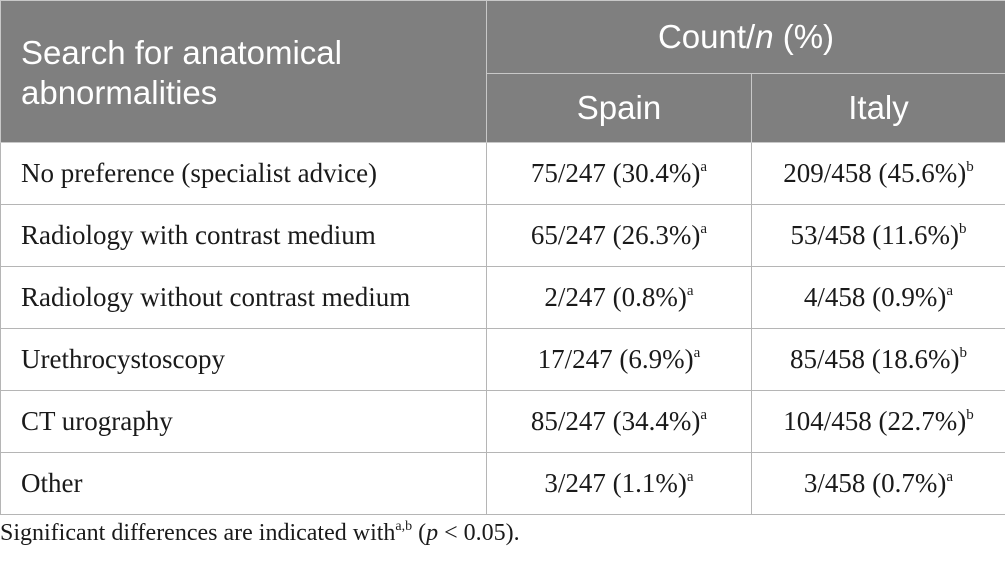 The height and width of the screenshot is (562, 1005). Describe the element at coordinates (479, 533) in the screenshot. I see `footnote-rest: < 0.05).` at that location.